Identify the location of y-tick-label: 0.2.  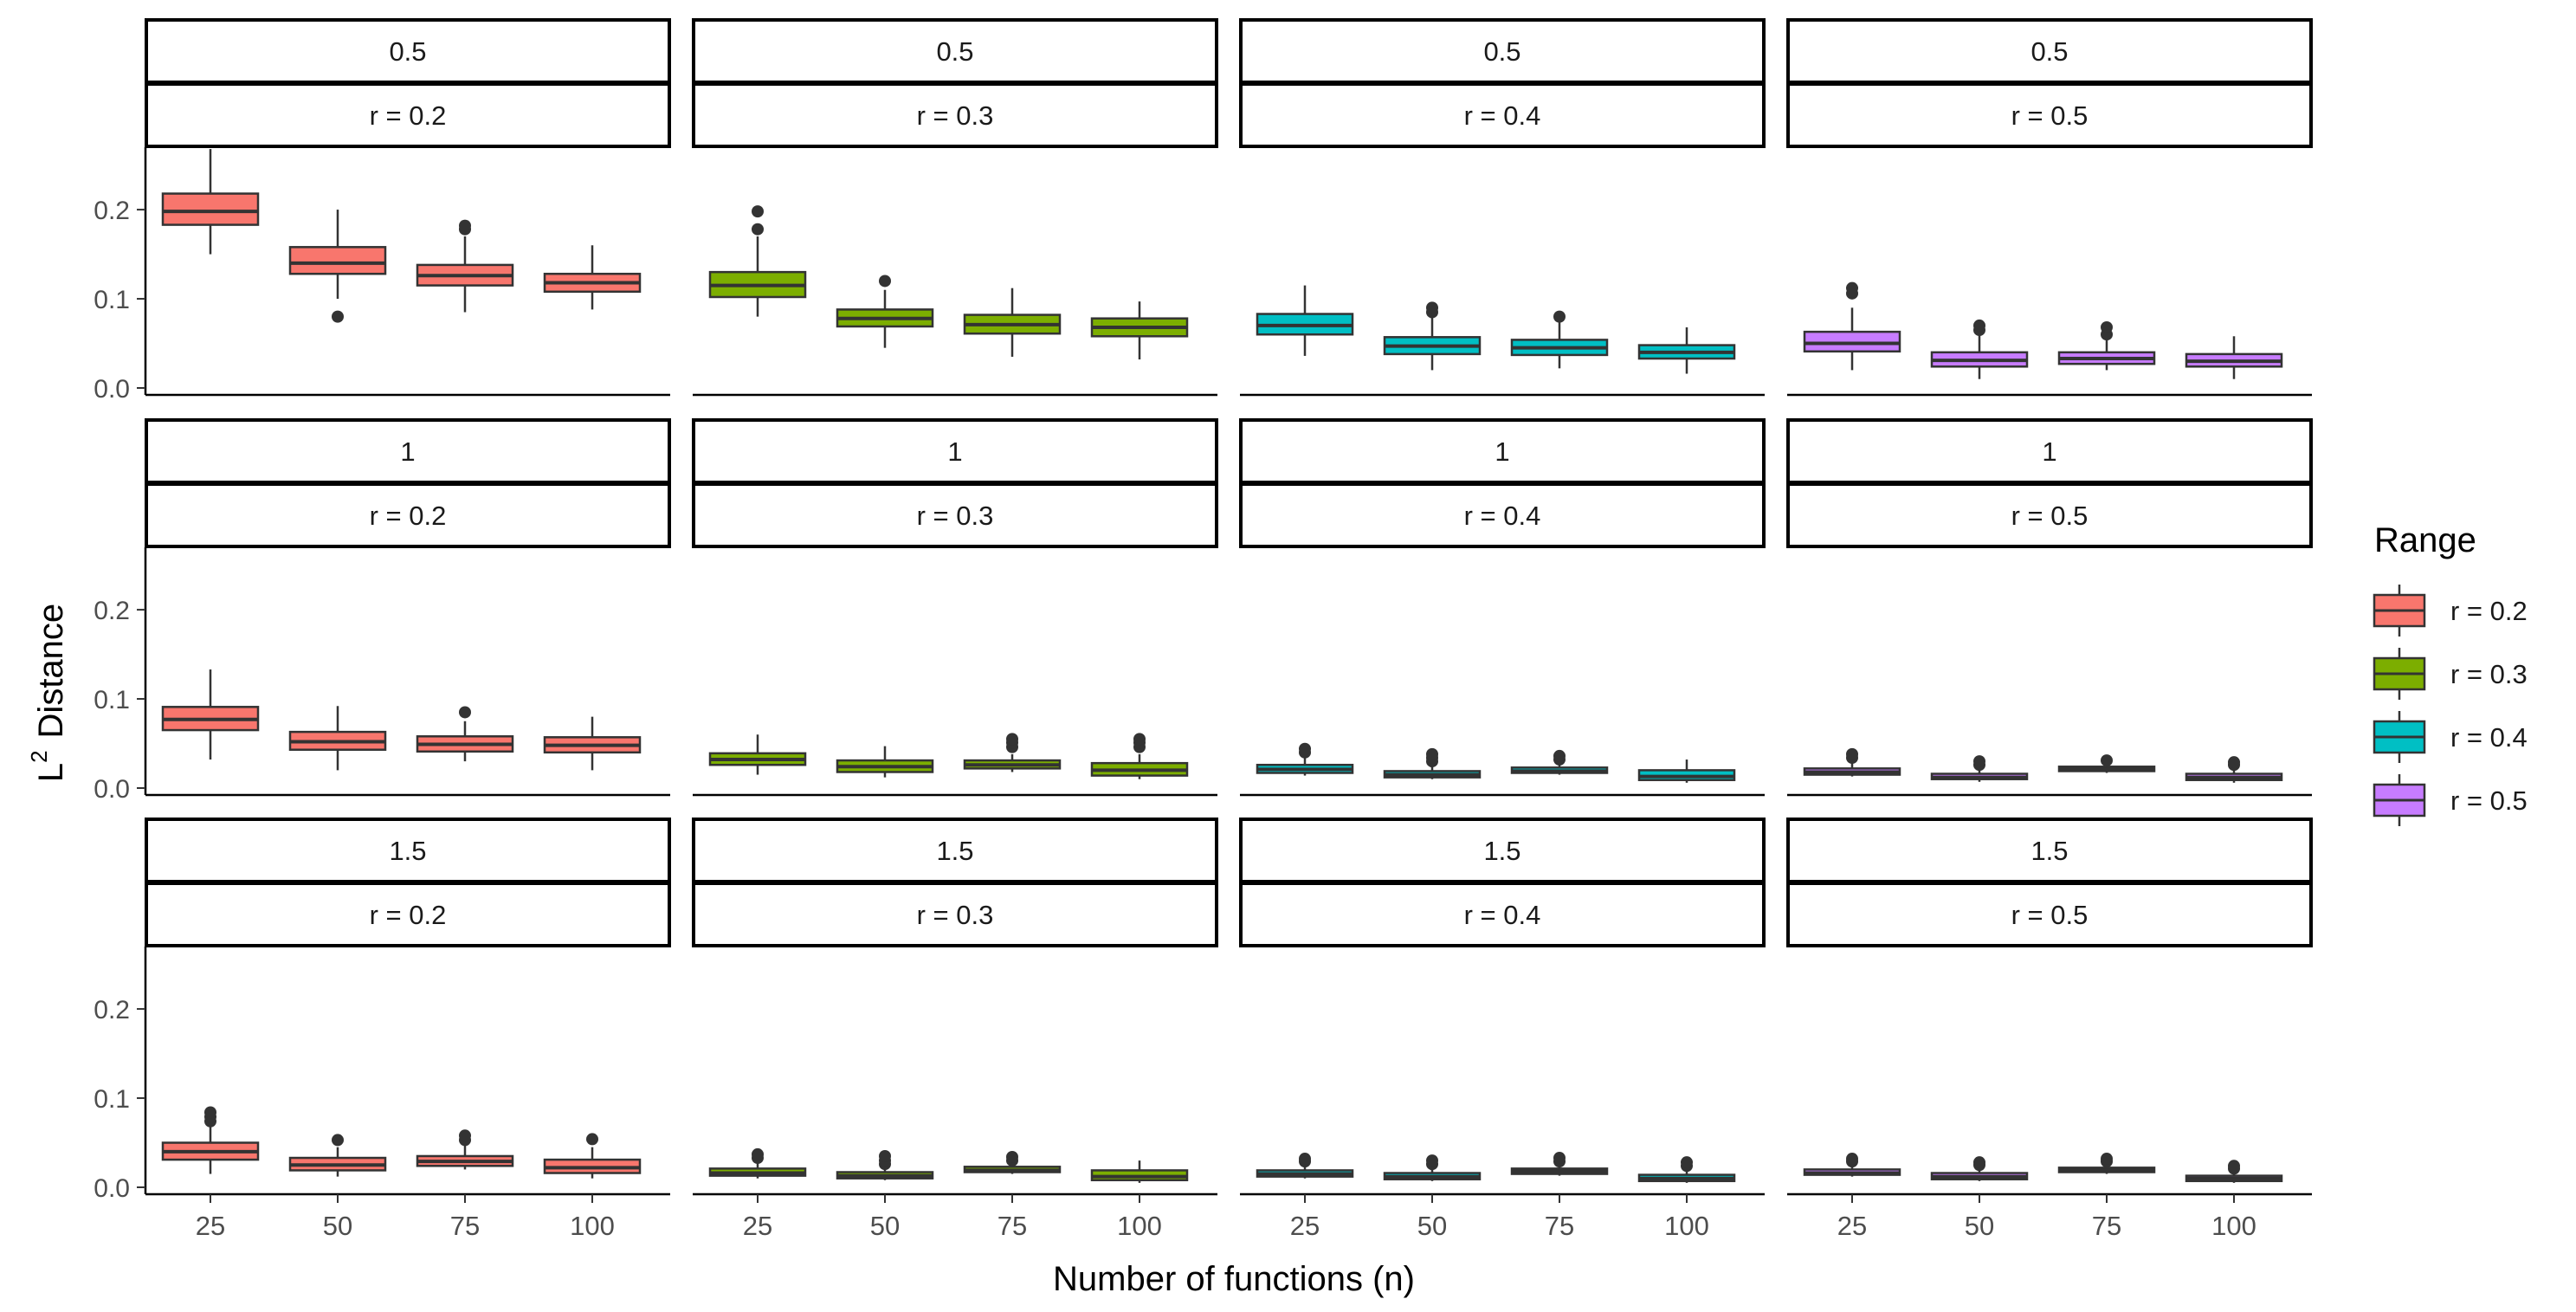
(112, 1010).